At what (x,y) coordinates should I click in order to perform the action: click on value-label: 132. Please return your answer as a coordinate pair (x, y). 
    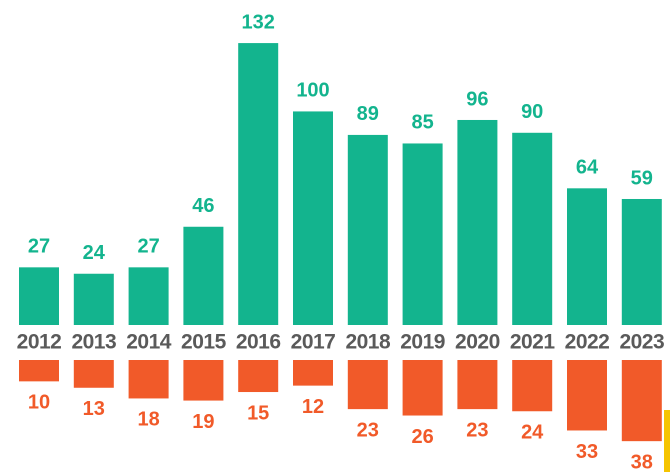
    Looking at the image, I should click on (258, 22).